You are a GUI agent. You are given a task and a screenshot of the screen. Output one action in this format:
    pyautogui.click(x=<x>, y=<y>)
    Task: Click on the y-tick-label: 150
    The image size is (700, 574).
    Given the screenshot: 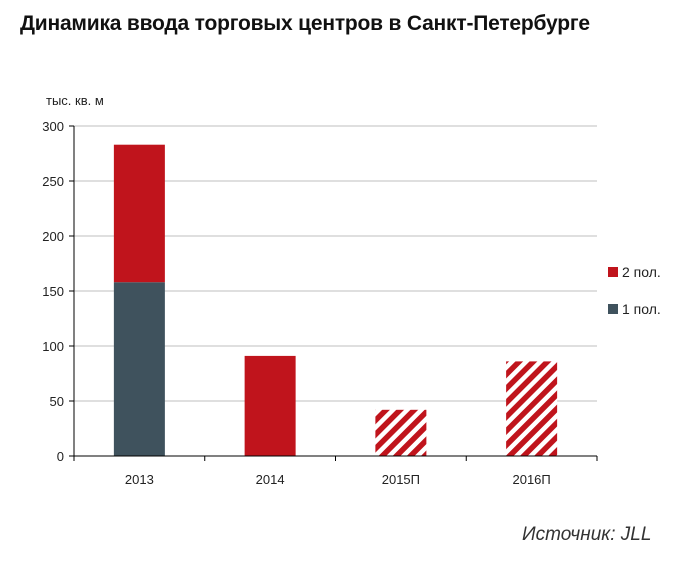 What is the action you would take?
    pyautogui.click(x=53, y=291)
    